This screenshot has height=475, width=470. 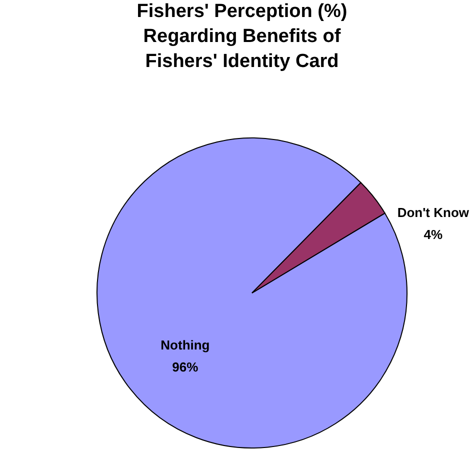 What do you see at coordinates (433, 212) in the screenshot?
I see `slice-label: Don't Know` at bounding box center [433, 212].